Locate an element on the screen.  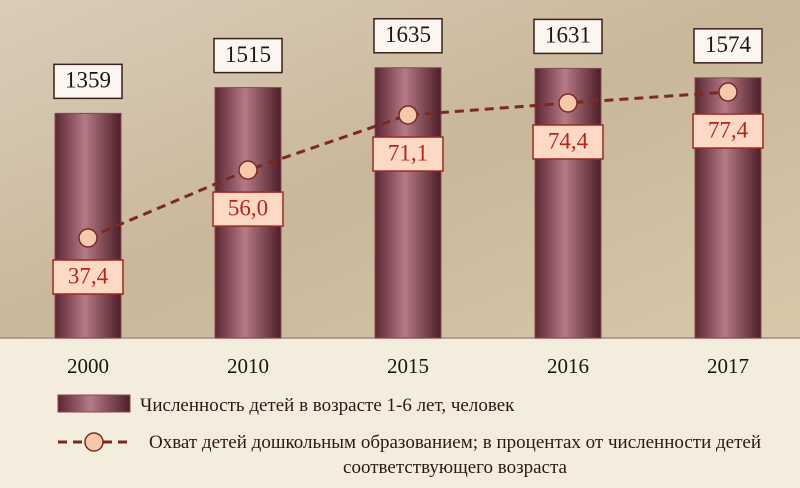
bar-value-label: 1515 is located at coordinates (248, 54).